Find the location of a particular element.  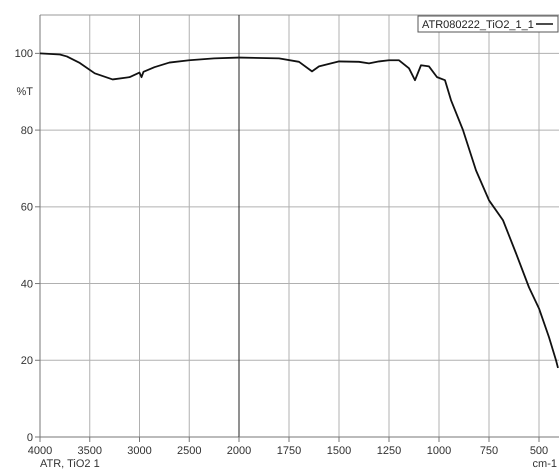

y-tick-label: 100 is located at coordinates (23, 54).